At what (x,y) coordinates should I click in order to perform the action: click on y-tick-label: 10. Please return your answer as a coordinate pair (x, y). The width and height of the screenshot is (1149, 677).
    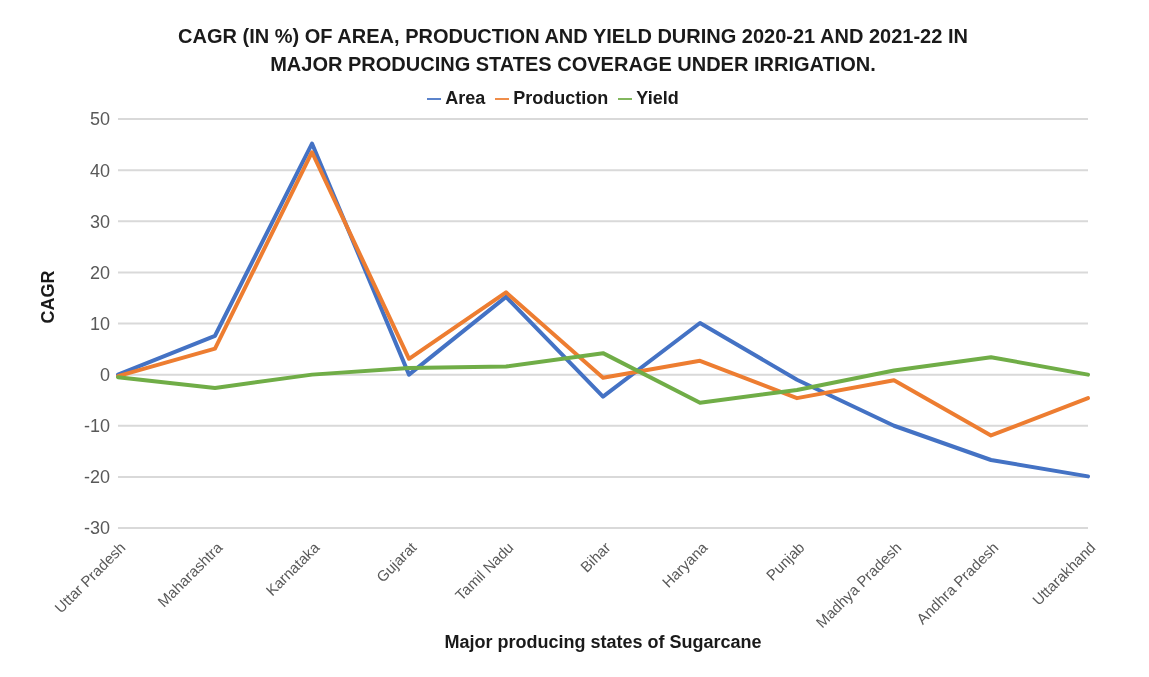
    Looking at the image, I should click on (99, 323).